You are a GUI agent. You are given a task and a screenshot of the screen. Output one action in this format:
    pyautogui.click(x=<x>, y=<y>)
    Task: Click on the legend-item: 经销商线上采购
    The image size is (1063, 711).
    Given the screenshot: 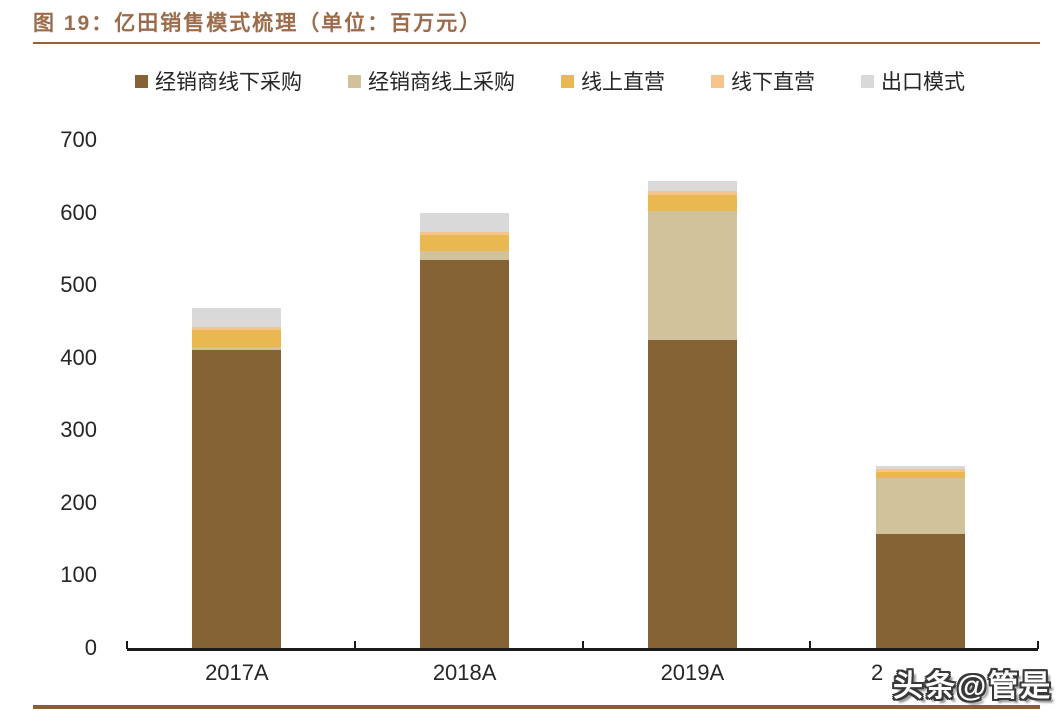 What is the action you would take?
    pyautogui.click(x=431, y=81)
    